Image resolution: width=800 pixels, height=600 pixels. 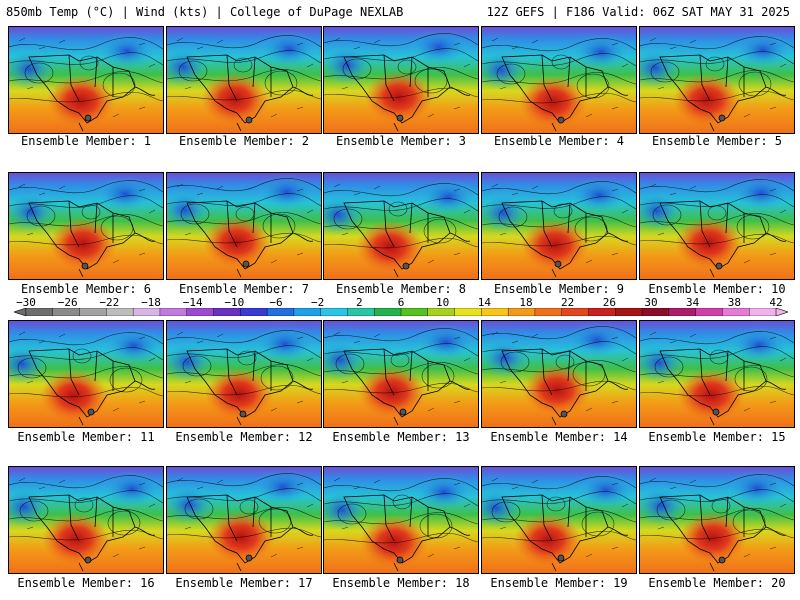 I want to click on colorbar-tick-label: 10, so click(x=443, y=302).